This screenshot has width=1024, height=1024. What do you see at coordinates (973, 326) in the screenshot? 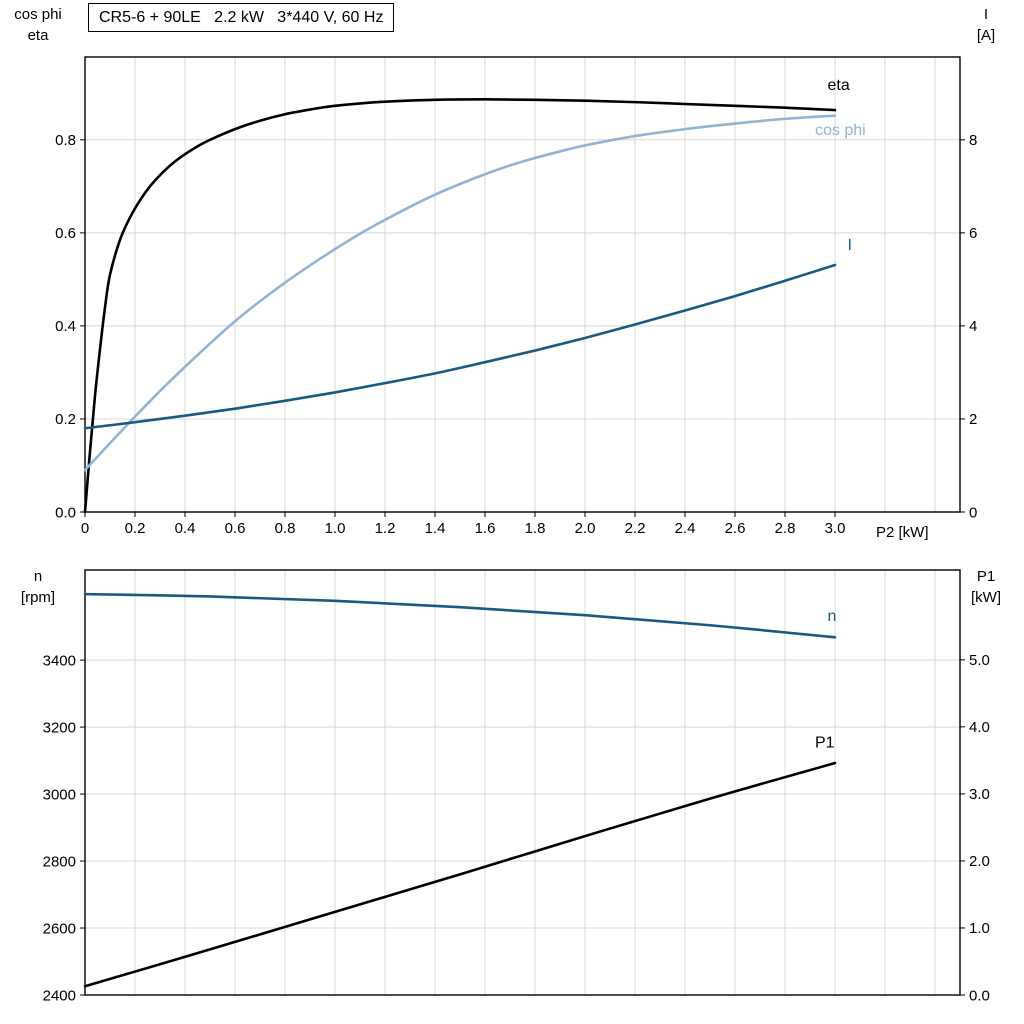
I see `svg-text: 4` at bounding box center [973, 326].